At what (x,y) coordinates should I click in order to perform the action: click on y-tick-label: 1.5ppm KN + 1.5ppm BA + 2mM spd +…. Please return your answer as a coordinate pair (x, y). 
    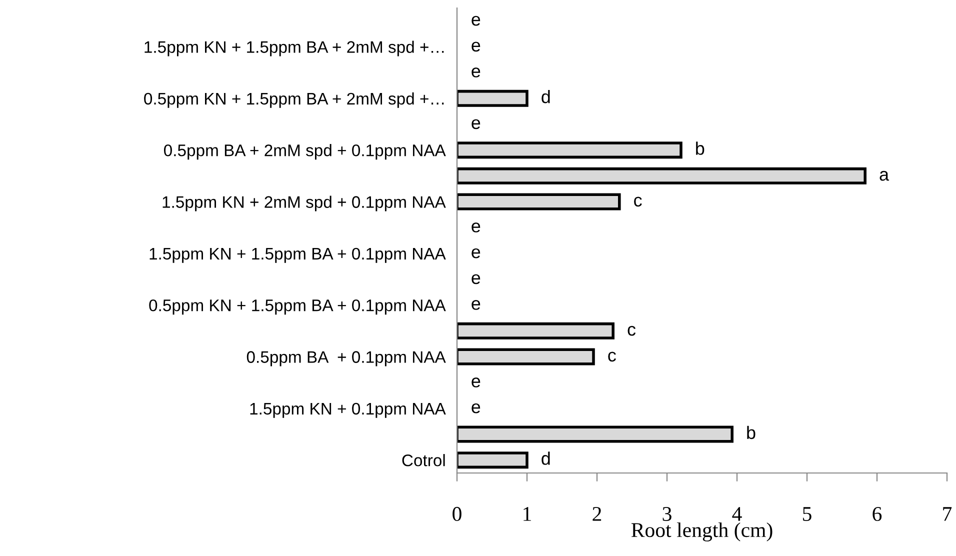
    Looking at the image, I should click on (294, 48).